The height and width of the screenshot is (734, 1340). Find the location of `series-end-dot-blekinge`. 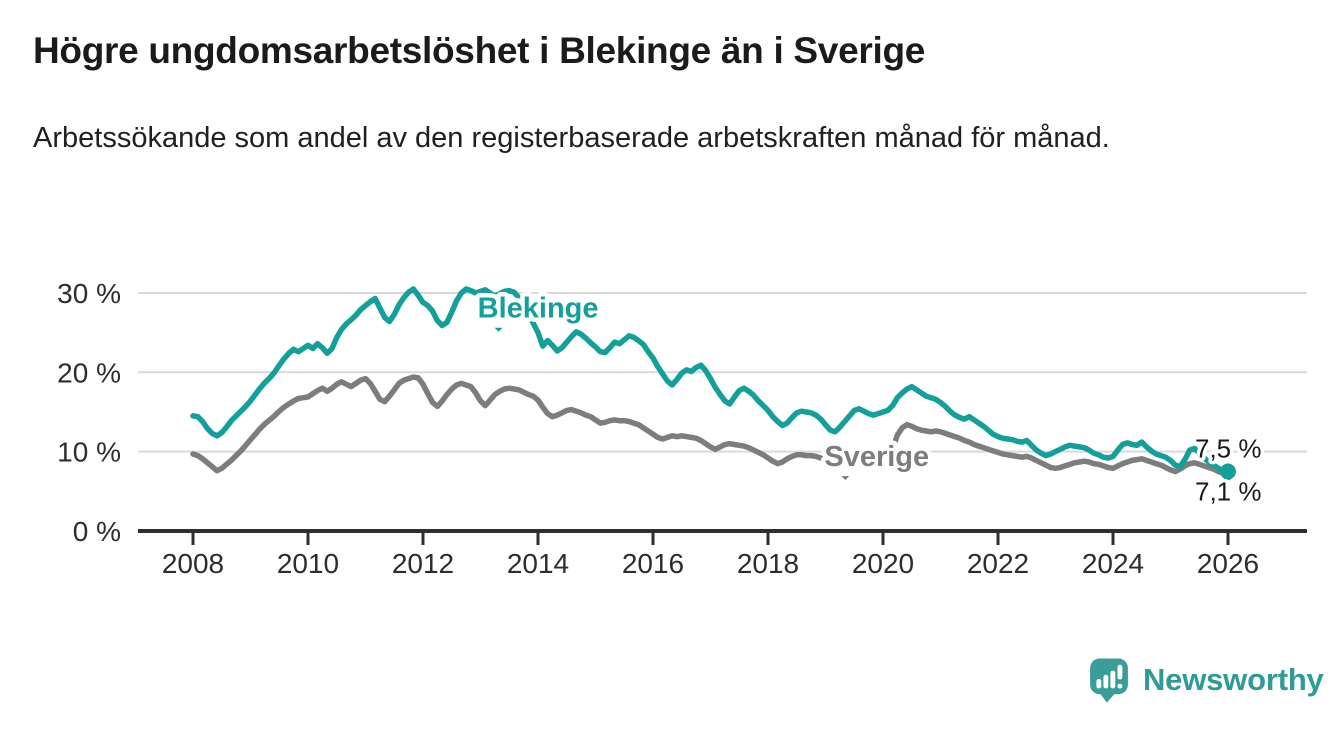

series-end-dot-blekinge is located at coordinates (1228, 471).